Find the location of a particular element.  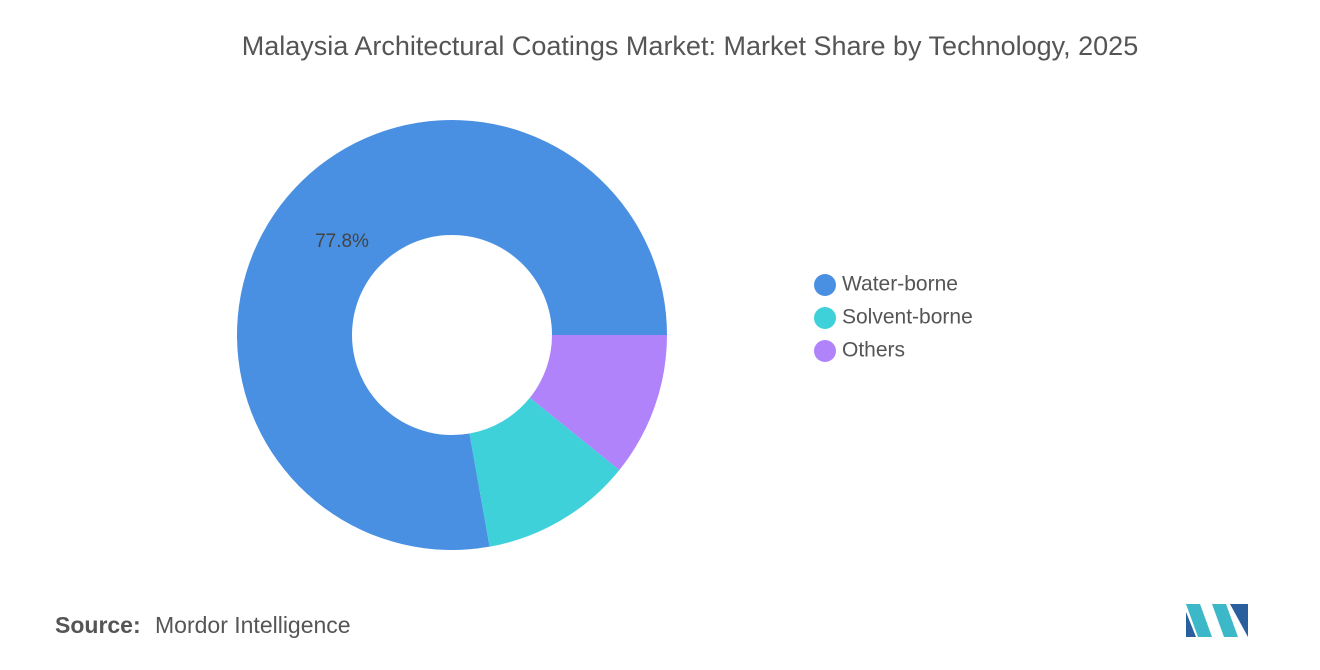

data-label: 77.8% is located at coordinates (342, 241).